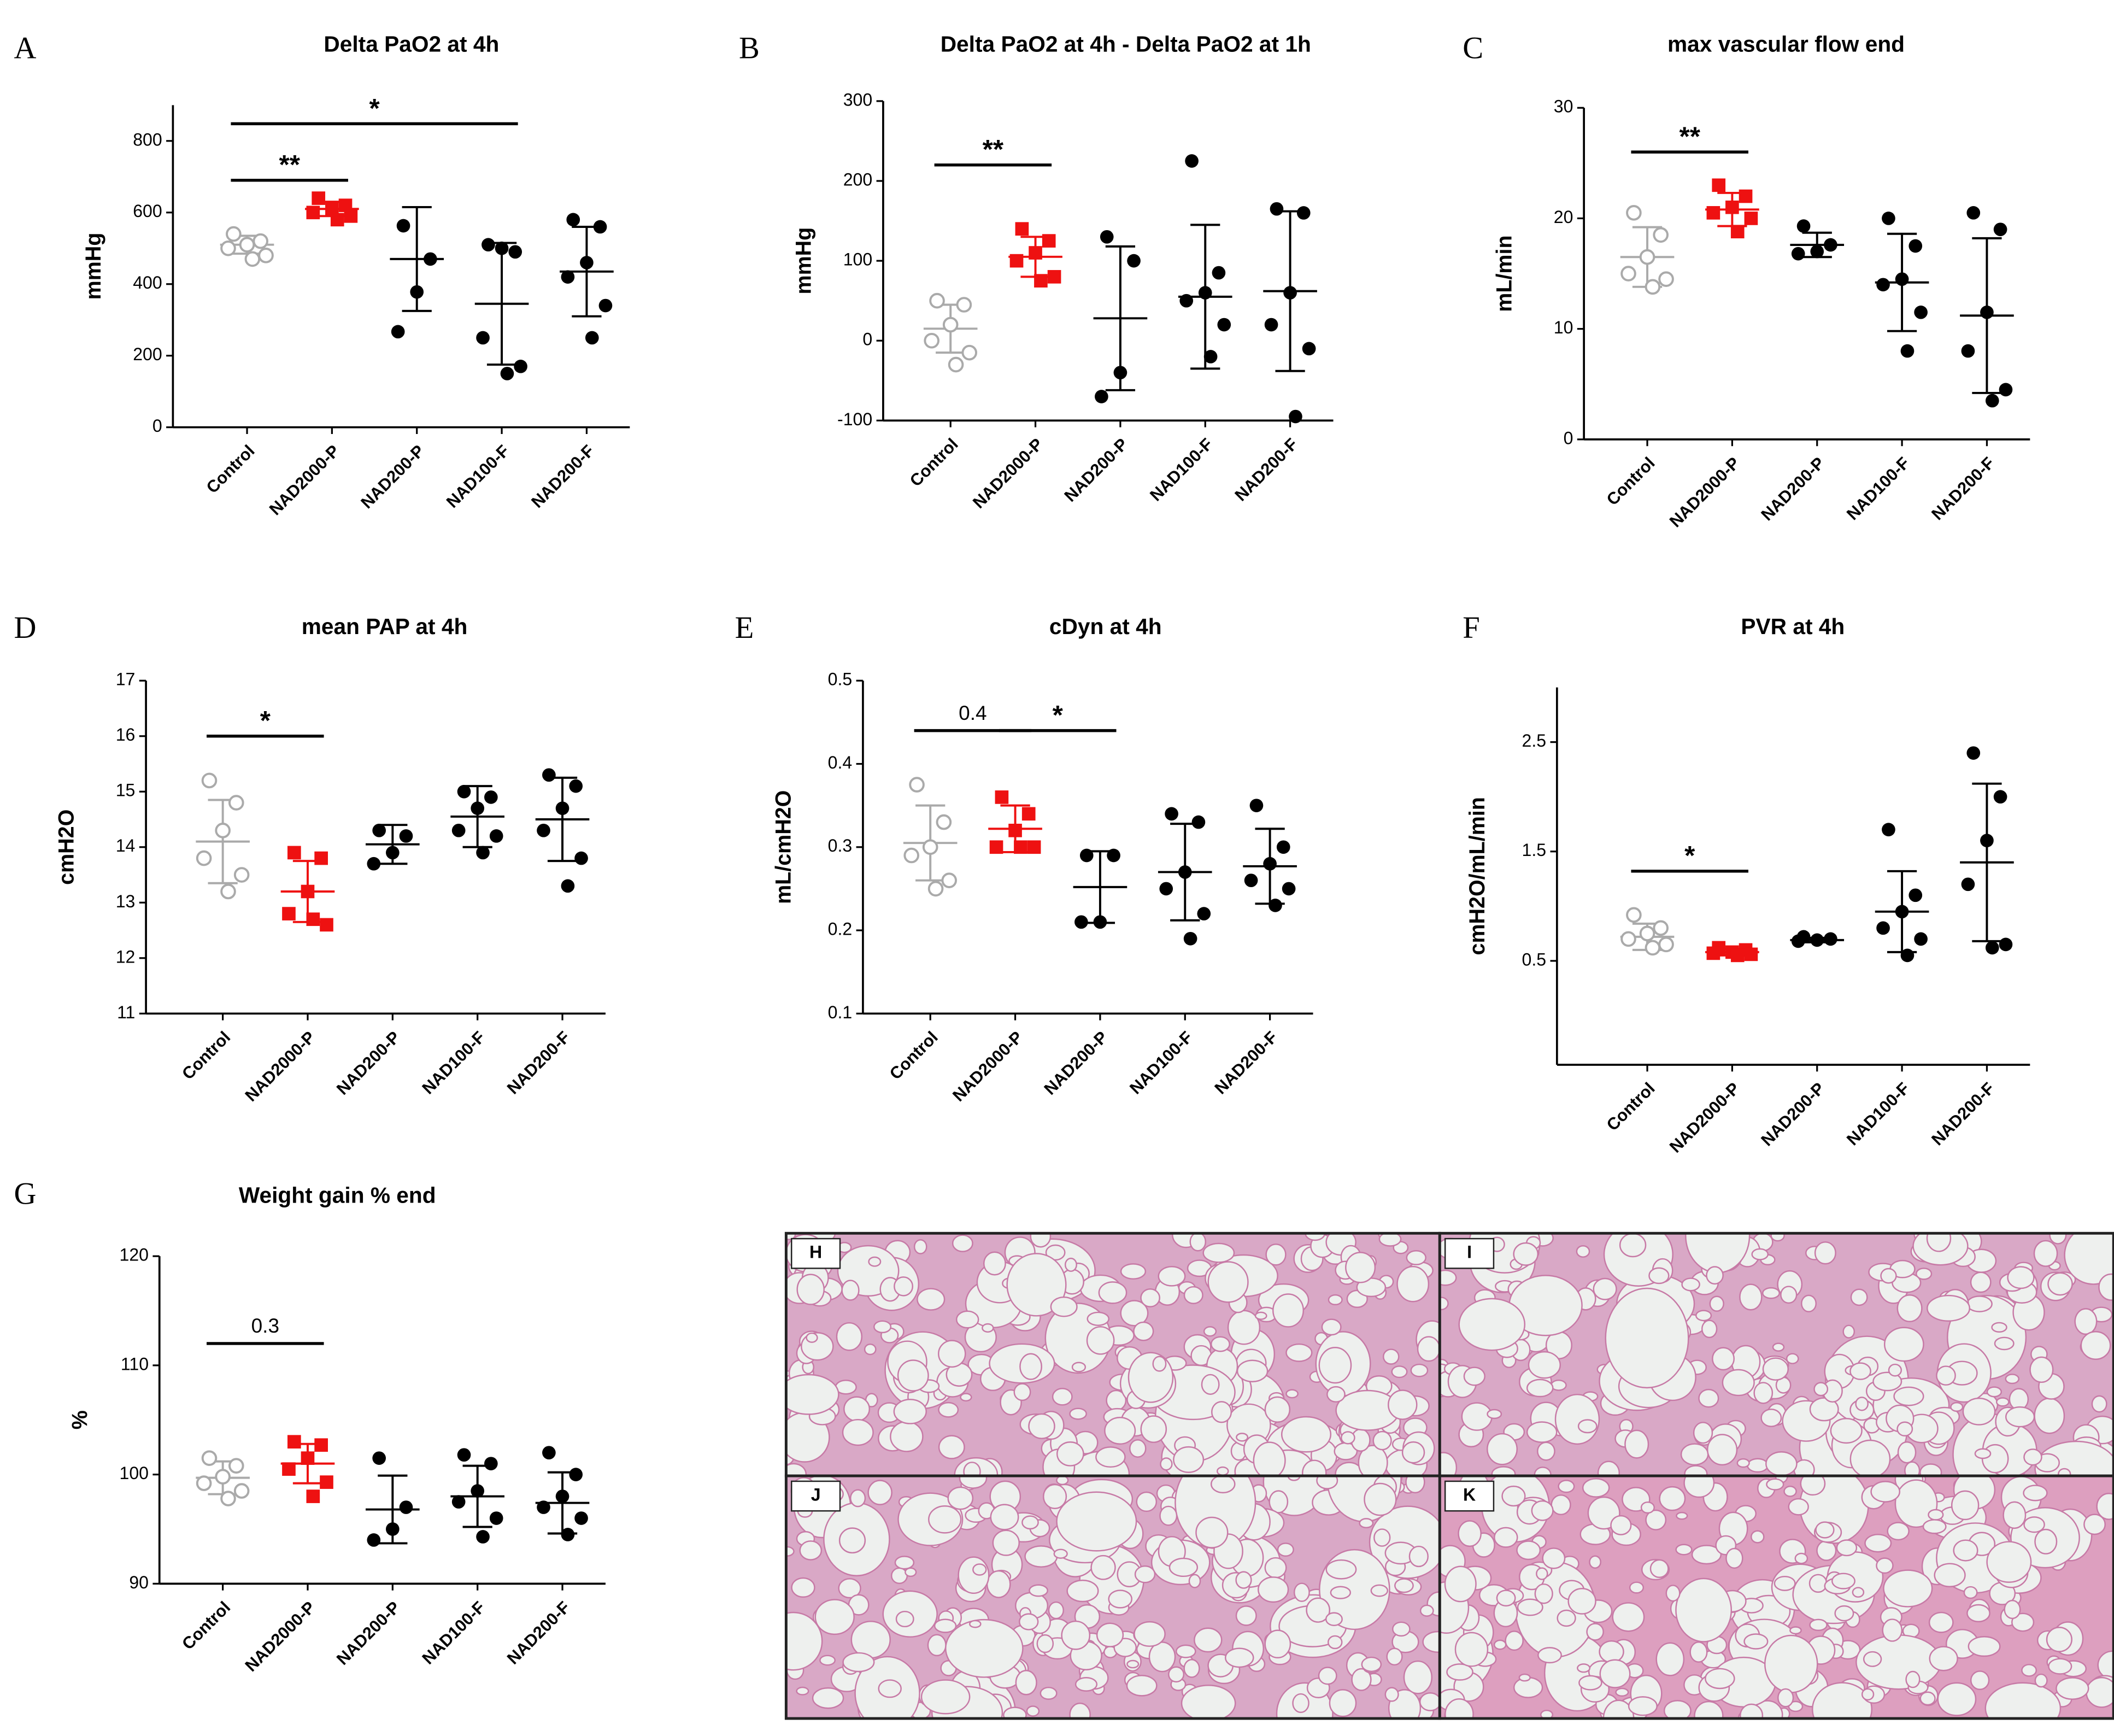 The width and height of the screenshot is (2114, 1736). I want to click on x-tick-label: Control, so click(1630, 481).